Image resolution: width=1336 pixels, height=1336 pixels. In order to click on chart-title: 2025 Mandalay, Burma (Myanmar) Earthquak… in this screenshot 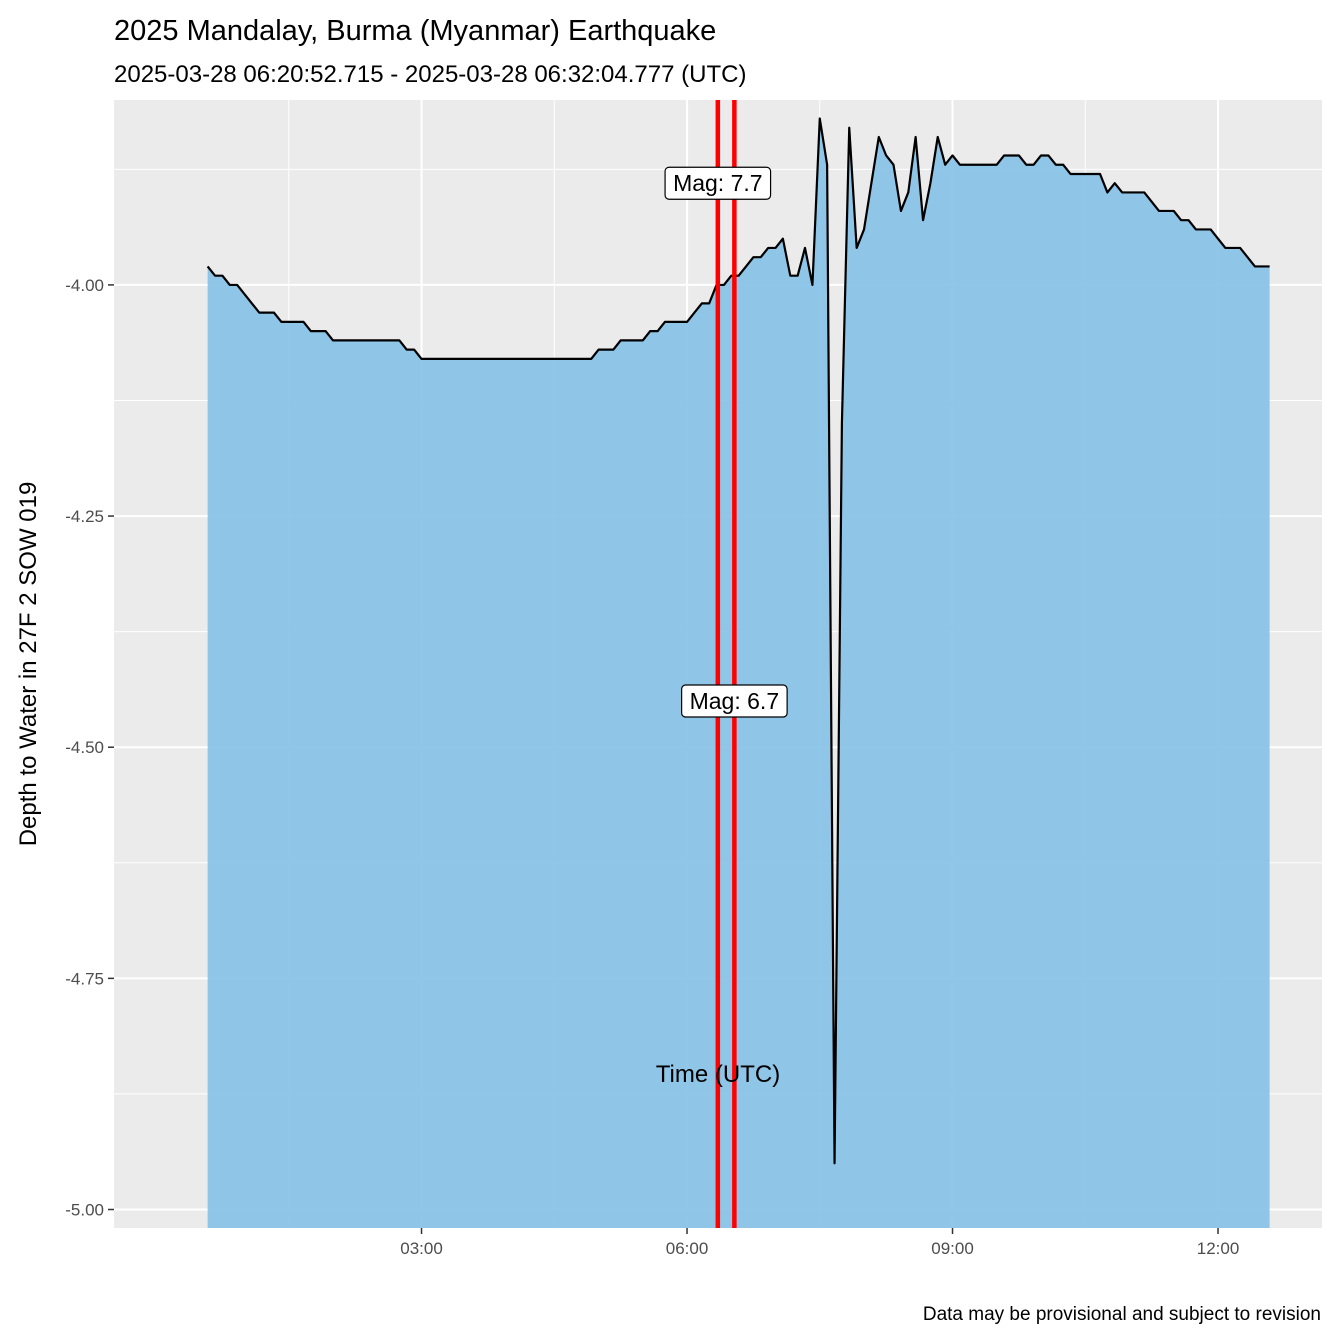, I will do `click(415, 31)`.